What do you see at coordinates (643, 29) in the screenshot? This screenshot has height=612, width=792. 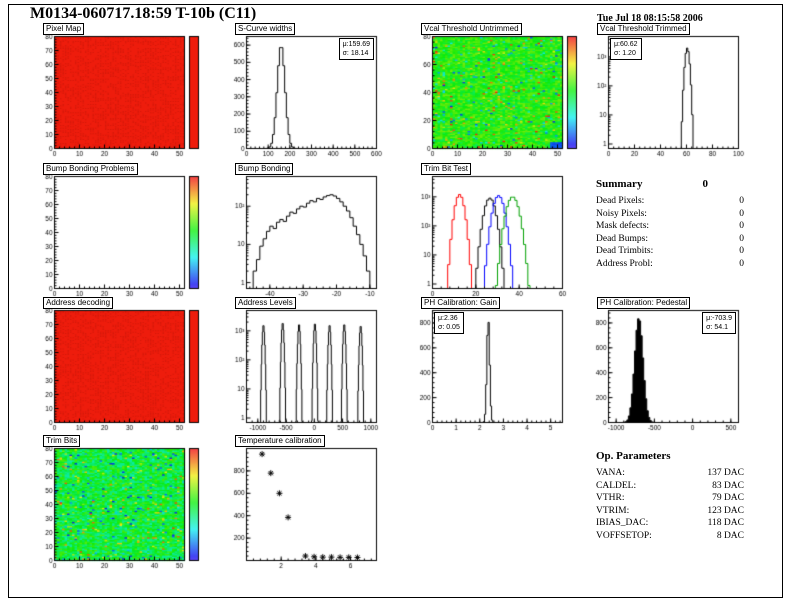 I see `vcal-trimmed-title: Vcal Threshold Trimmed` at bounding box center [643, 29].